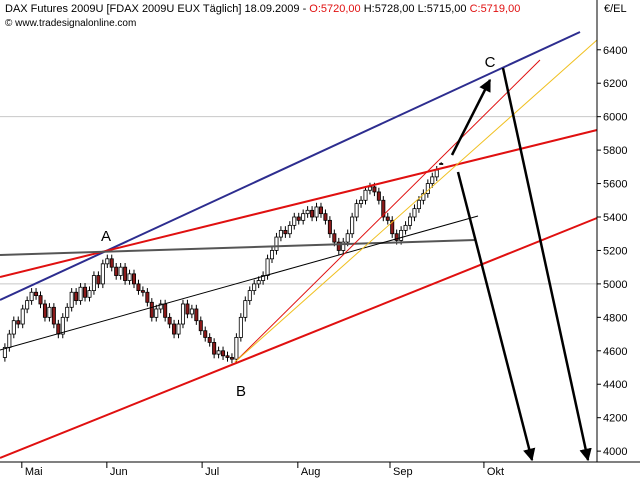  I want to click on y-tick-label: 4000, so click(615, 452).